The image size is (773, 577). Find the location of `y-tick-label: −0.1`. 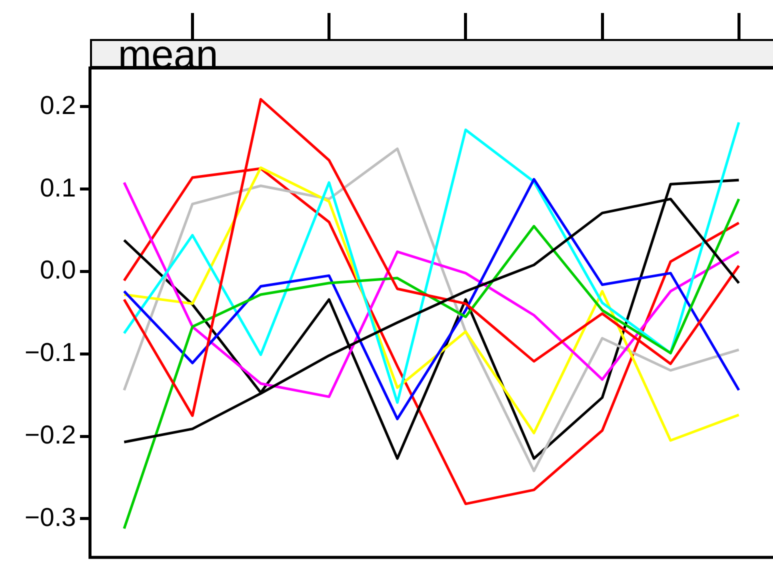

y-tick-label: −0.1 is located at coordinates (50, 352).